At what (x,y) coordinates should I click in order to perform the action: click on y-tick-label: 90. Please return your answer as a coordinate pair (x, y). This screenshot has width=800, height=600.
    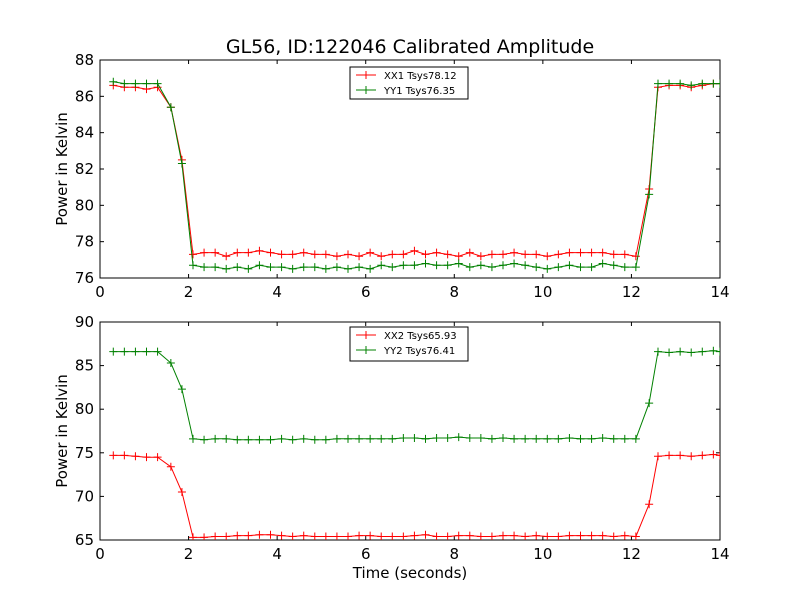
    Looking at the image, I should click on (84, 322).